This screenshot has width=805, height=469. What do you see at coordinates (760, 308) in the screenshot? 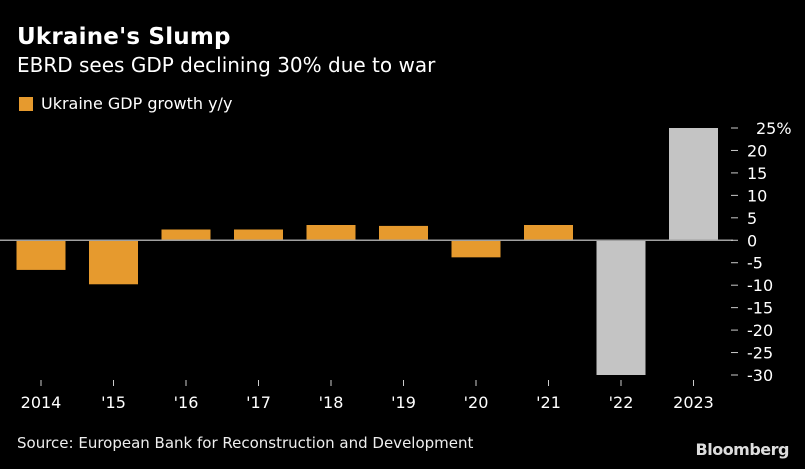
I see `y-tick-label: -15` at bounding box center [760, 308].